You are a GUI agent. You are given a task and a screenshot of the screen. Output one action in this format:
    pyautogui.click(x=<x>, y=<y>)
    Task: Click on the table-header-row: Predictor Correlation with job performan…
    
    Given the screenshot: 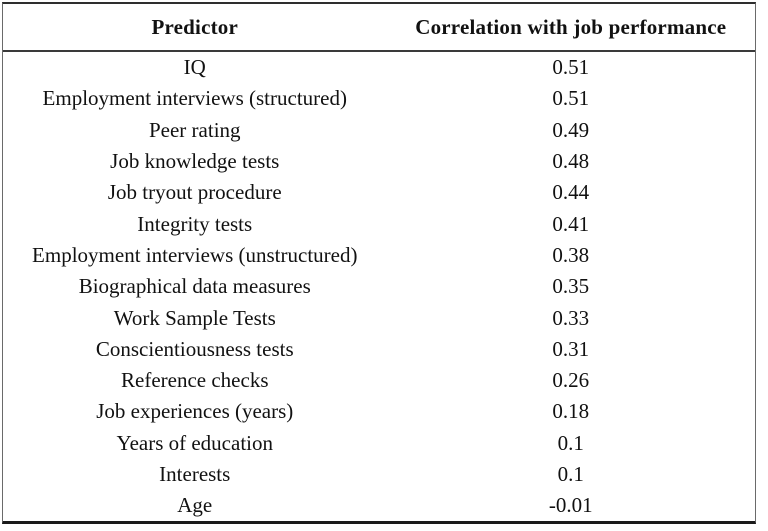 What is the action you would take?
    pyautogui.click(x=379, y=28)
    